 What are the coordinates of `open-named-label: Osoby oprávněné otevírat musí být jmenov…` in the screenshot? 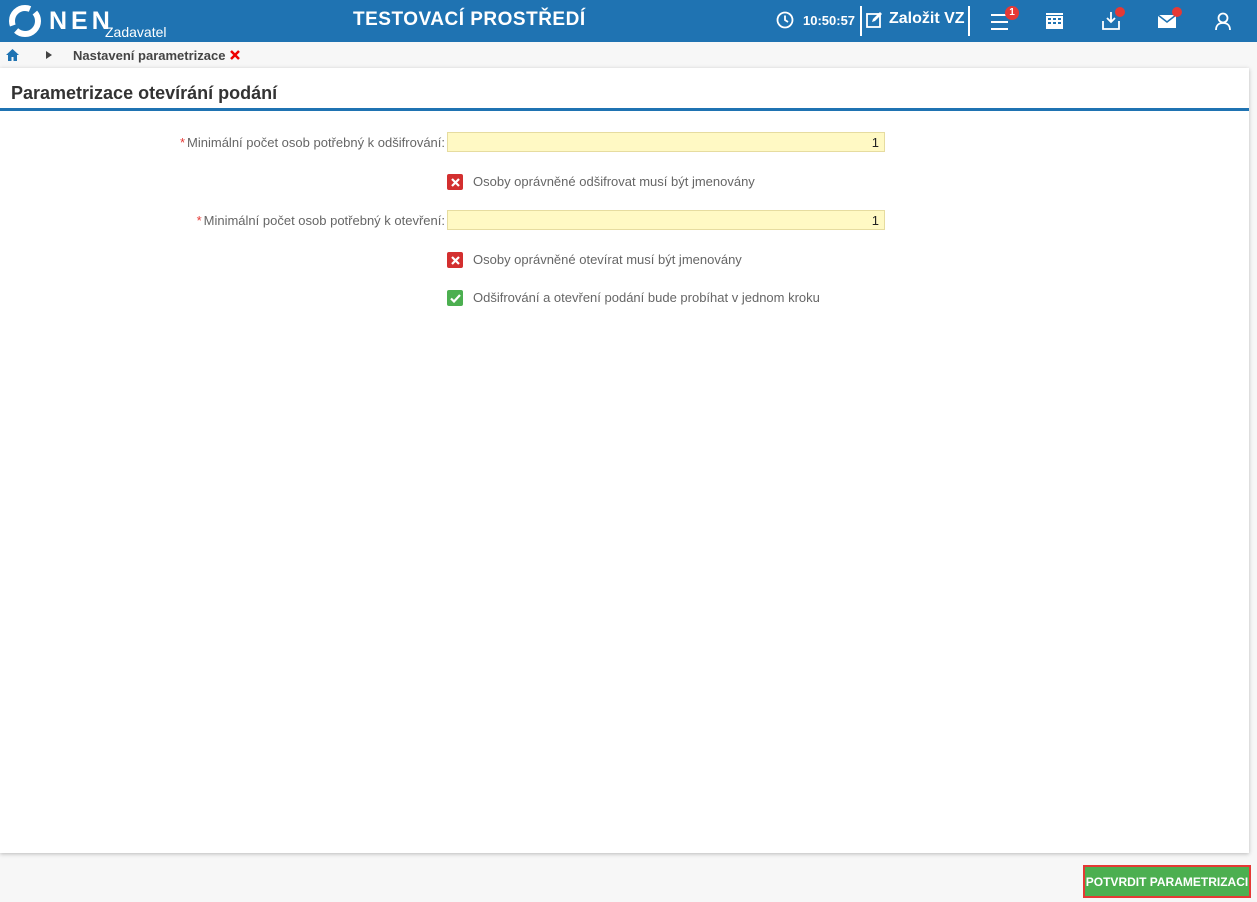 It's located at (607, 259).